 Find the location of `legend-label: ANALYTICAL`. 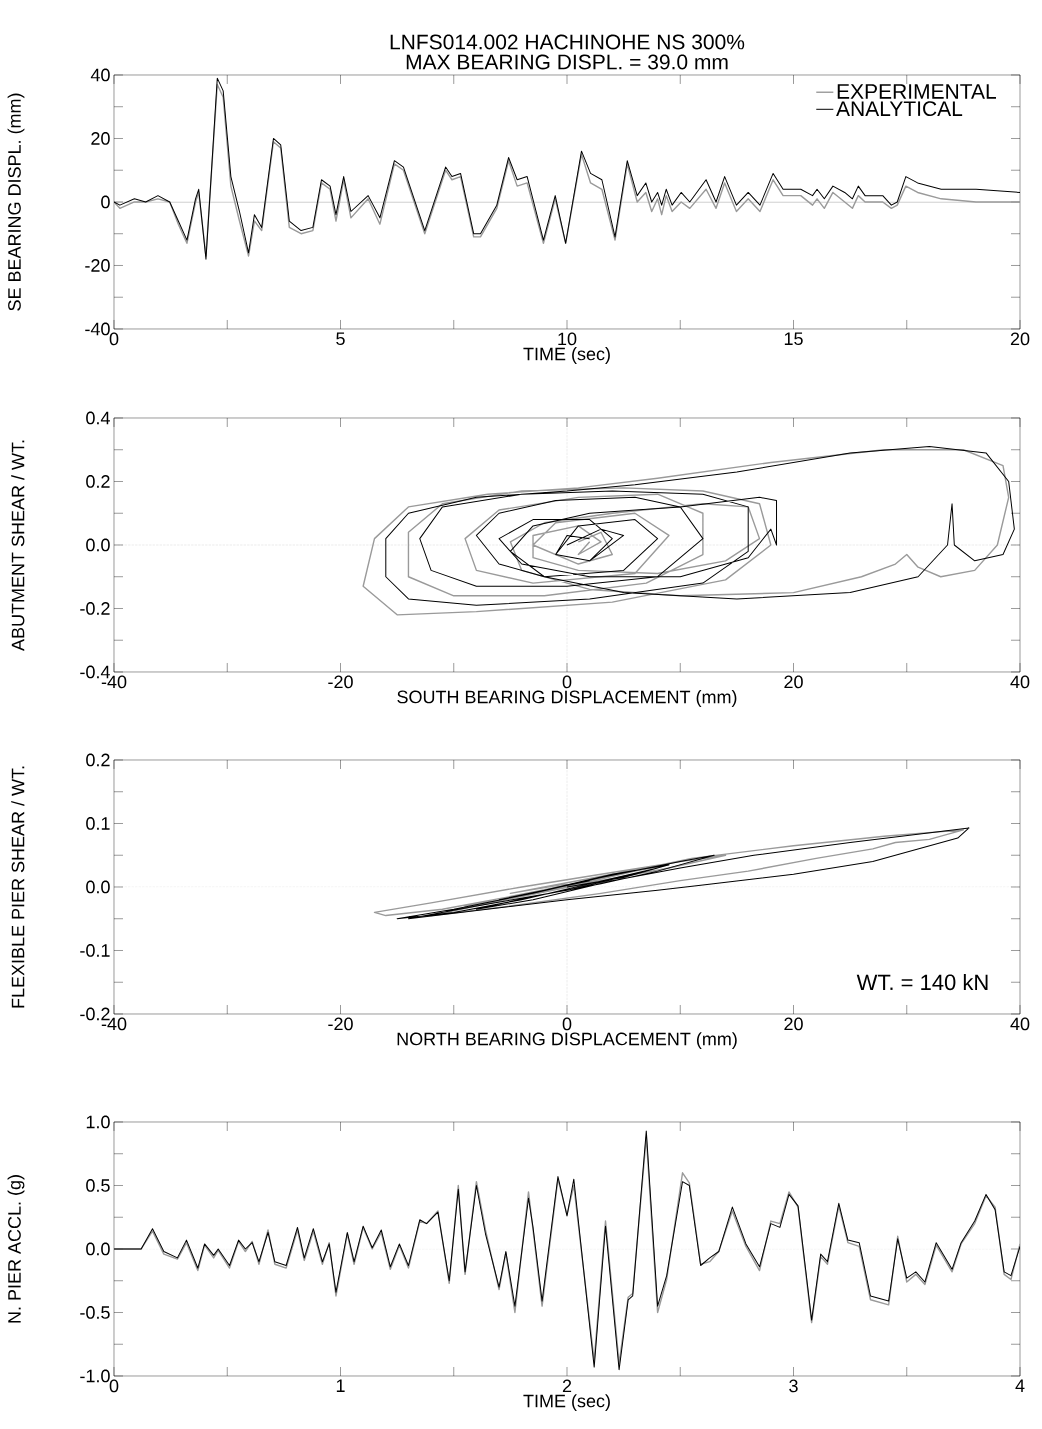

legend-label: ANALYTICAL is located at coordinates (899, 109).